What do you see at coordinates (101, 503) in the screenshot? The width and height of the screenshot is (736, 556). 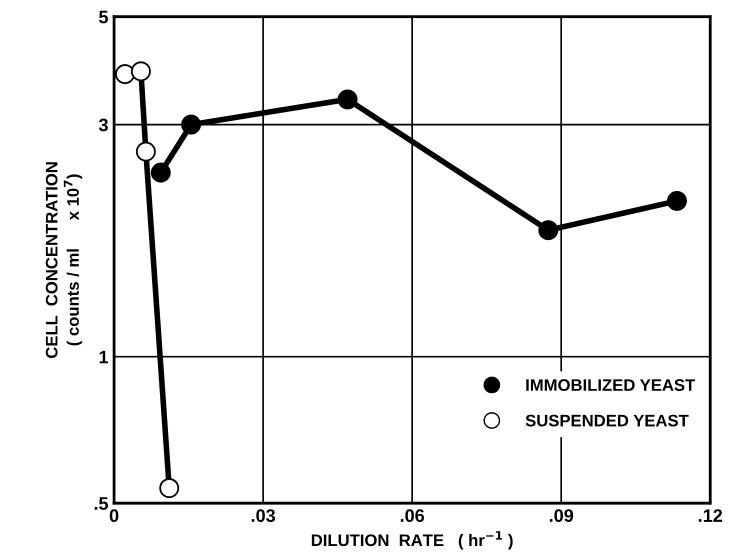 I see `y-tick-label: .5` at bounding box center [101, 503].